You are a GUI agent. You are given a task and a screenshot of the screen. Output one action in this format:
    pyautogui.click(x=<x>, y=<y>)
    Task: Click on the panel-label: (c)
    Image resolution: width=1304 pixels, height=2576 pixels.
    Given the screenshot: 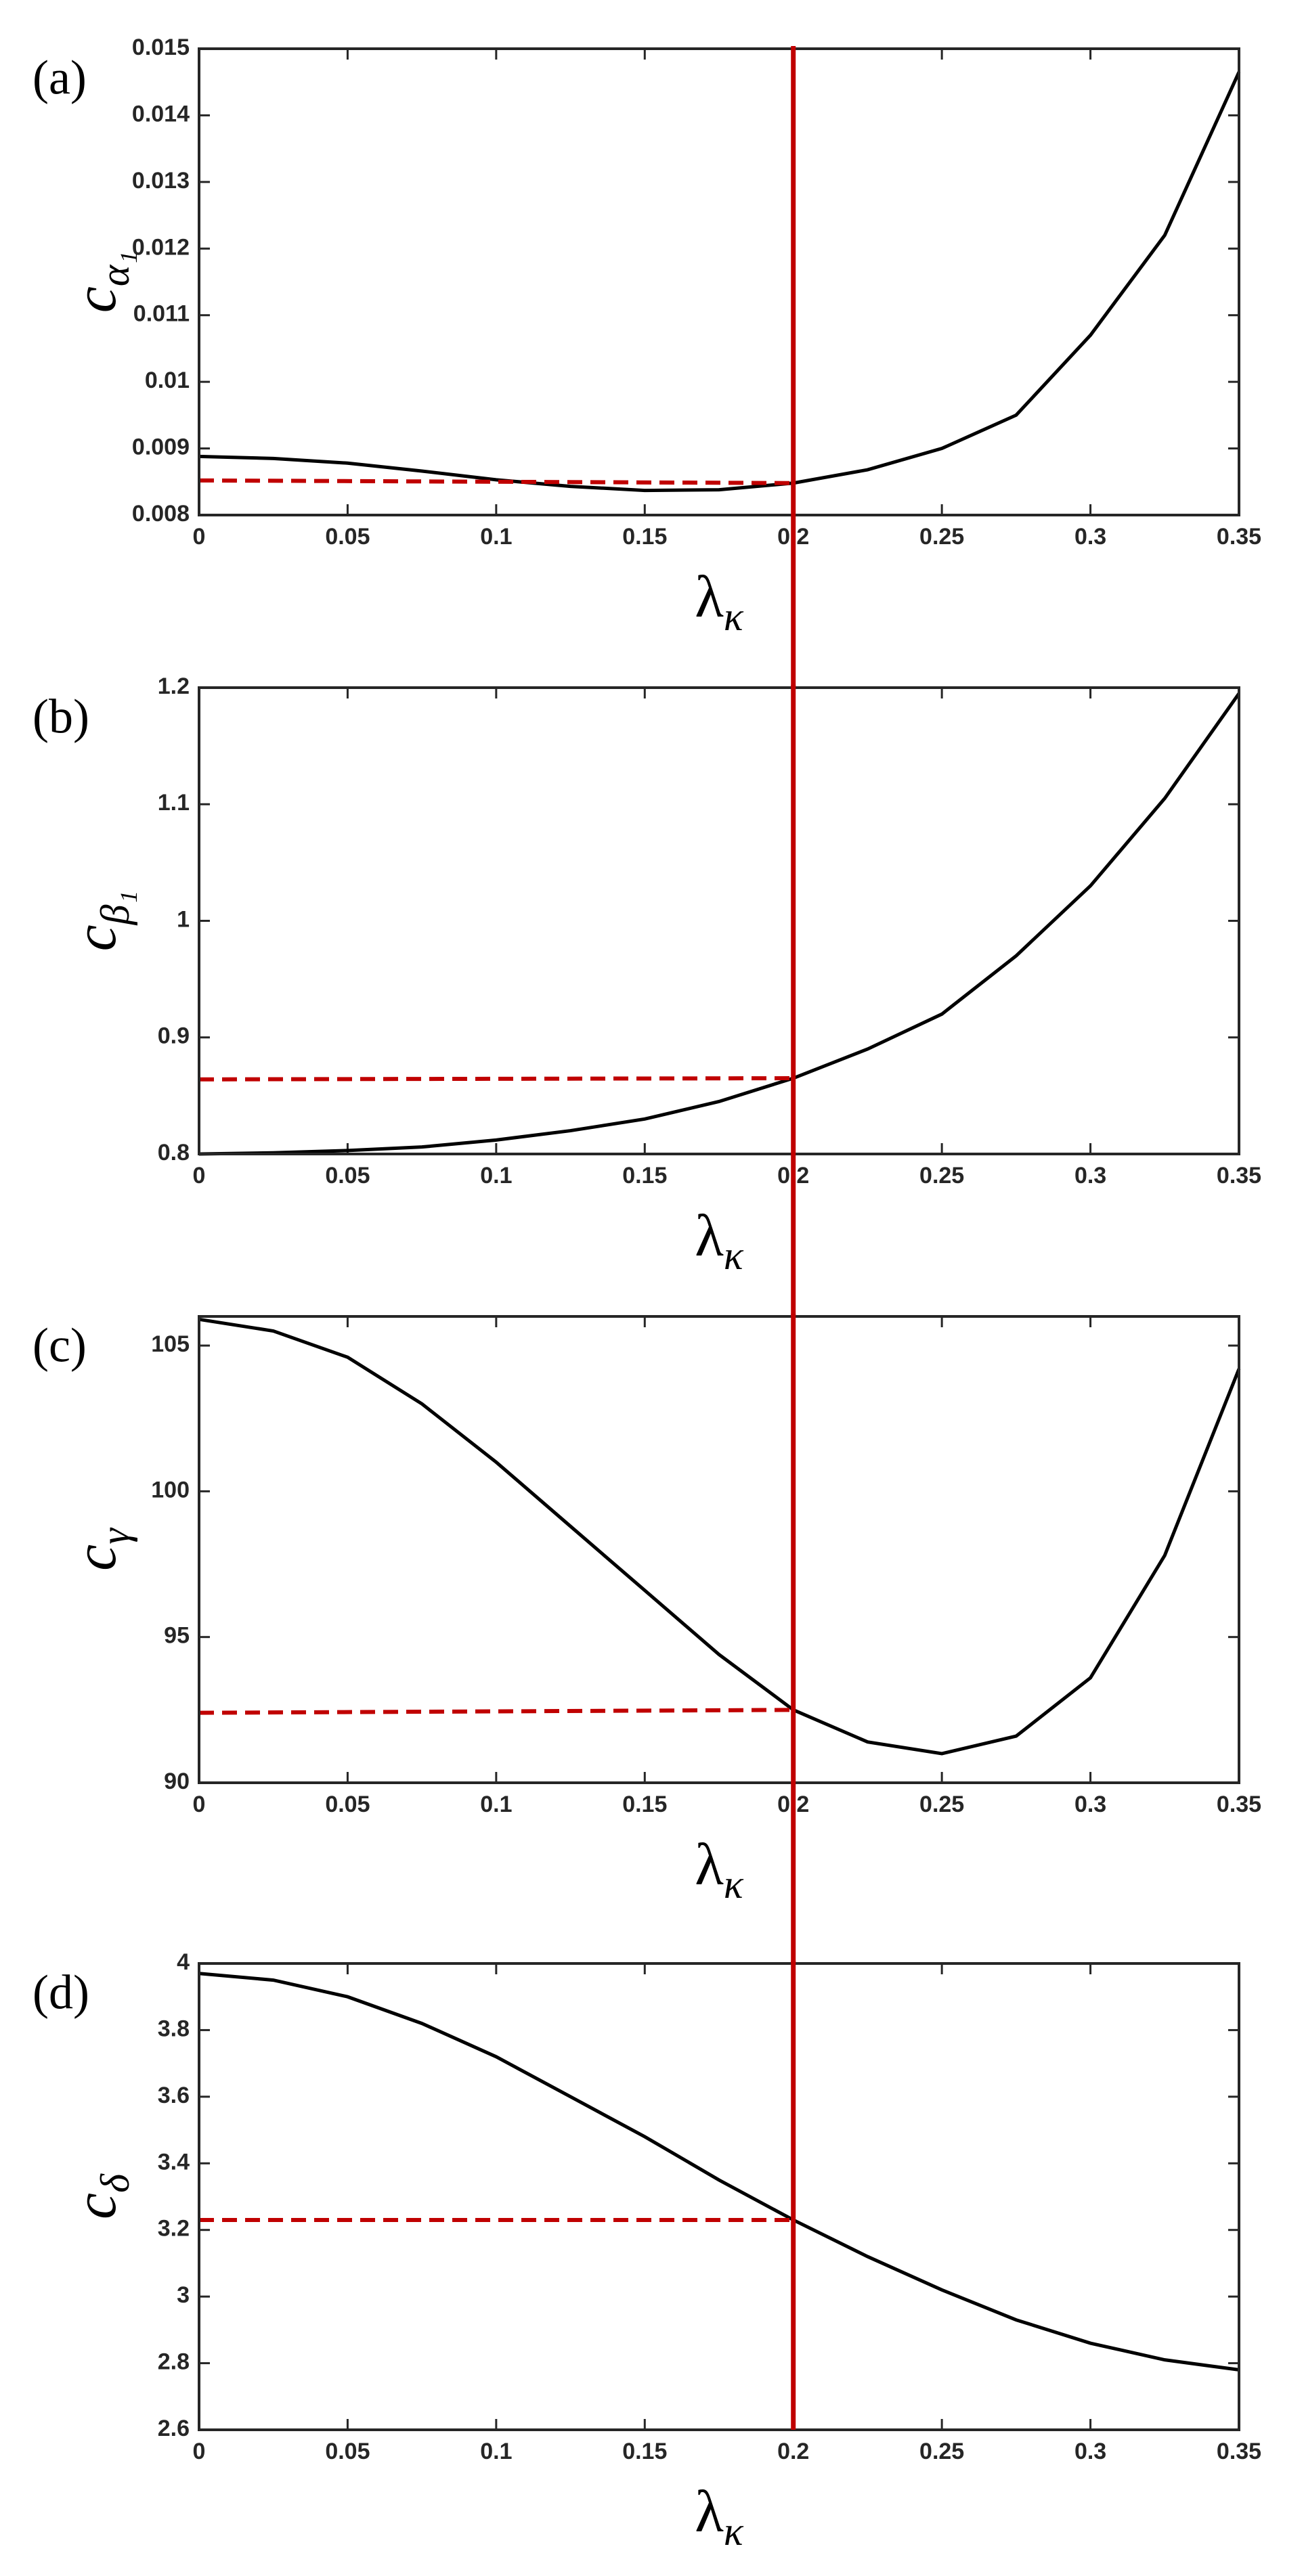 What is the action you would take?
    pyautogui.click(x=60, y=1345)
    